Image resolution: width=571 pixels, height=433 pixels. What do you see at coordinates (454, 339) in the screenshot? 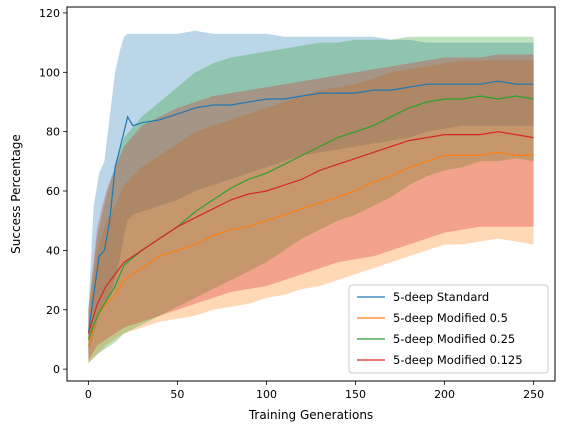
I see `legend-label-3: 5-deep Modified 0.25` at bounding box center [454, 339].